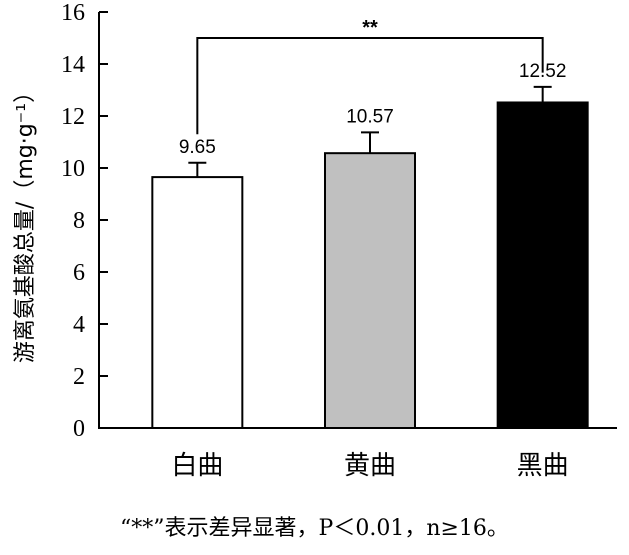 Image resolution: width=629 pixels, height=555 pixels. What do you see at coordinates (73, 65) in the screenshot?
I see `y-tick-label: 14` at bounding box center [73, 65].